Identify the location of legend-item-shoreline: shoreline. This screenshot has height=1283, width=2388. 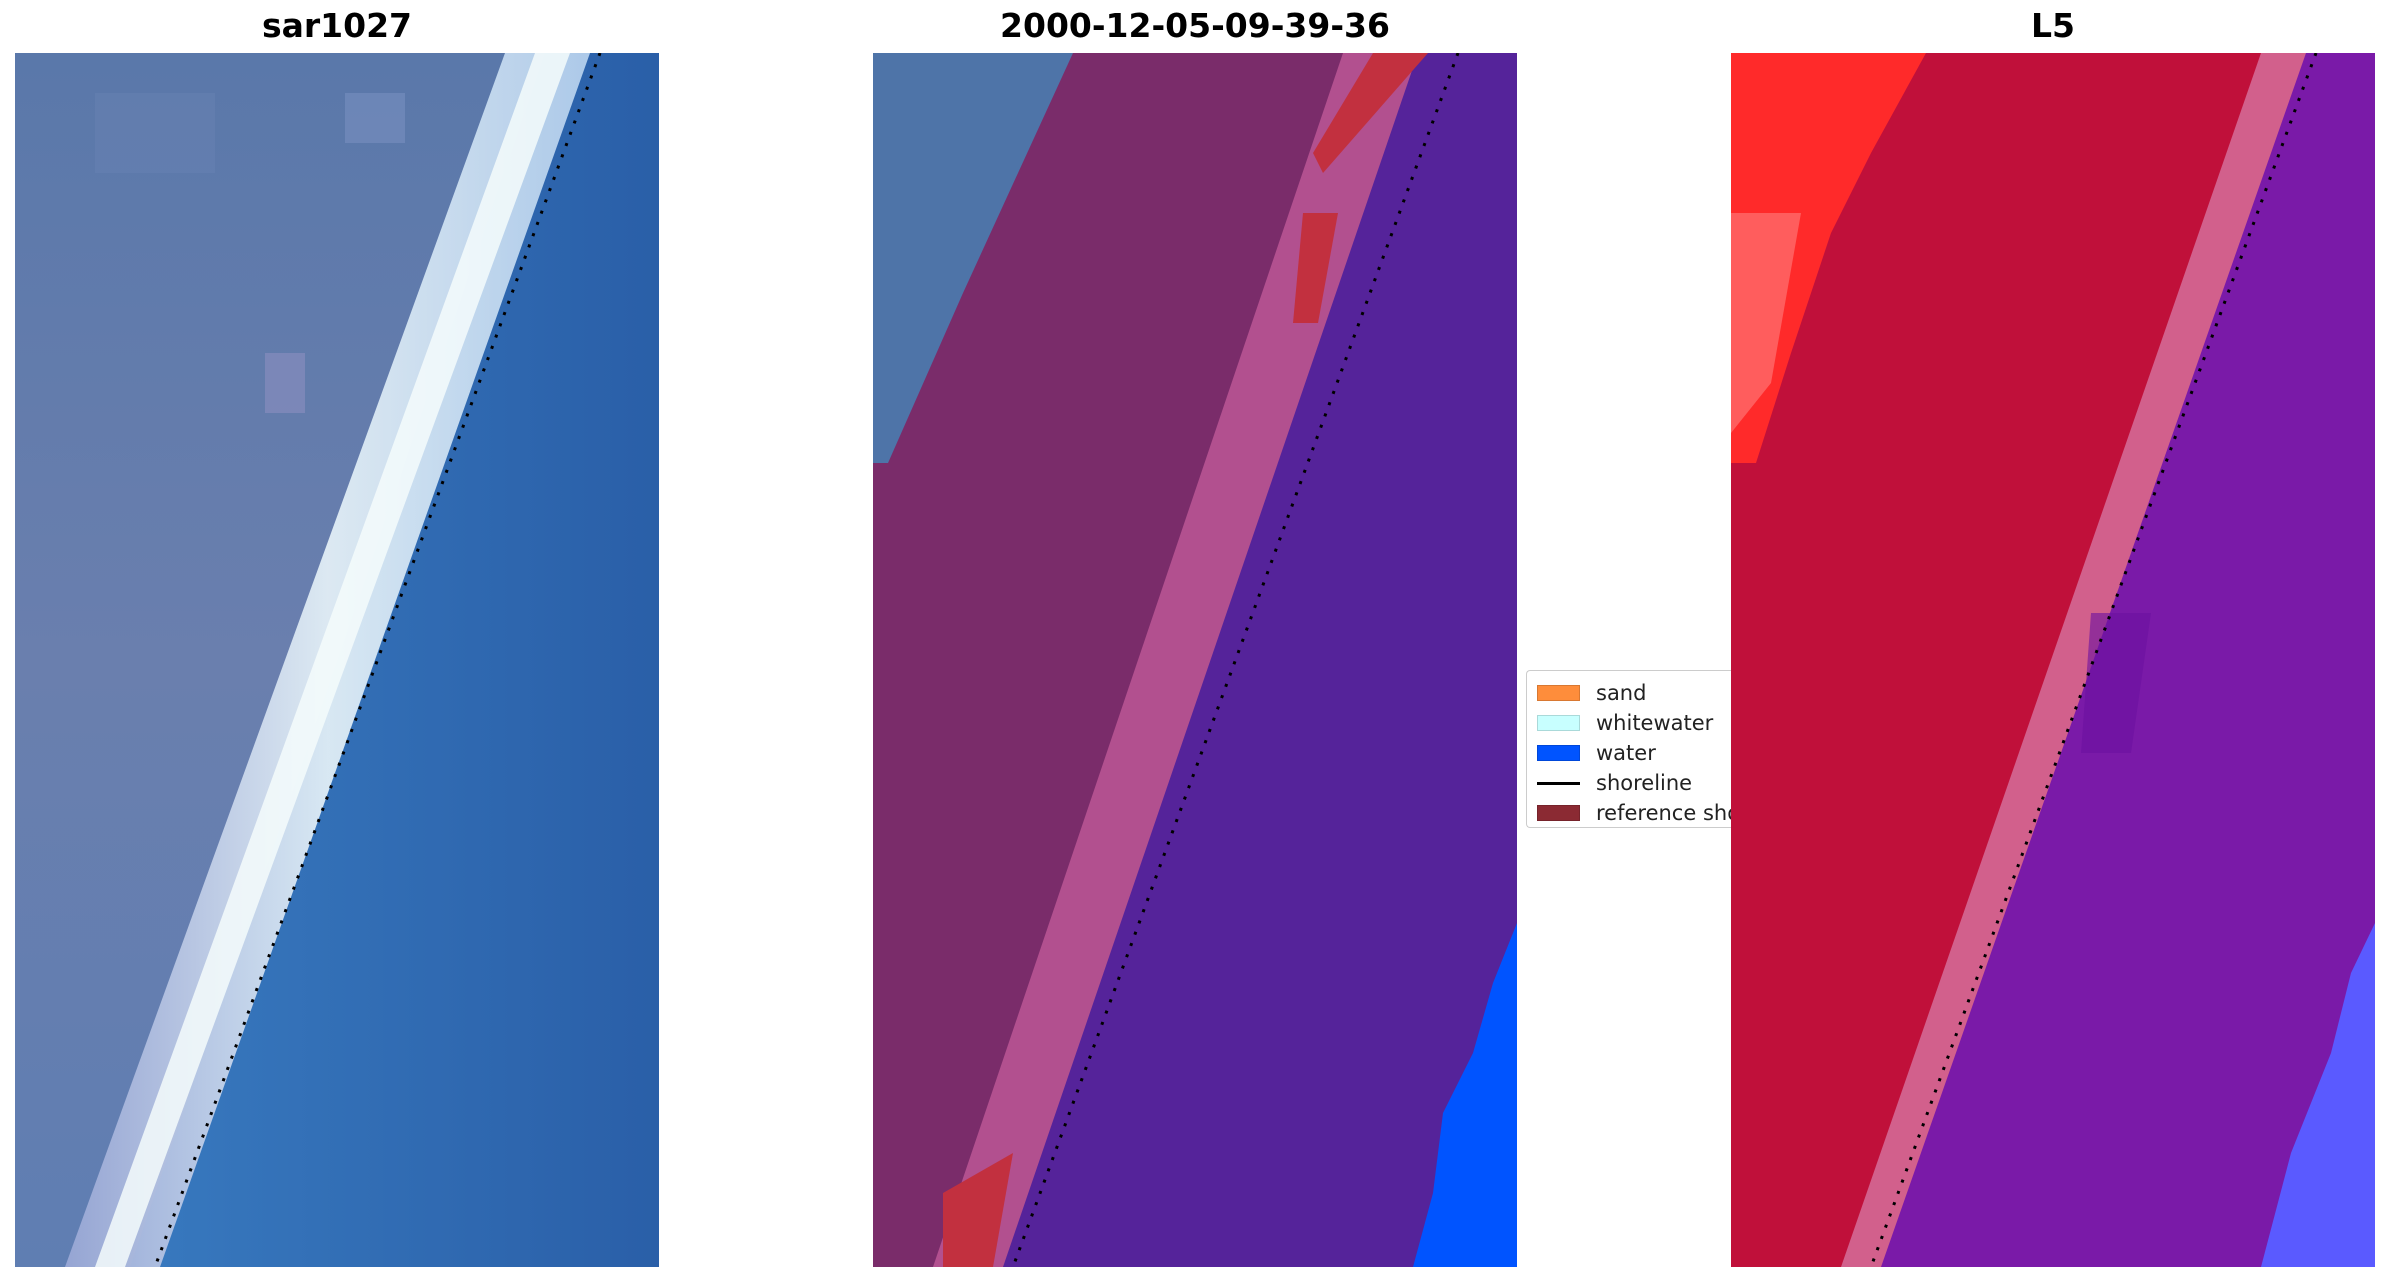
(1614, 783).